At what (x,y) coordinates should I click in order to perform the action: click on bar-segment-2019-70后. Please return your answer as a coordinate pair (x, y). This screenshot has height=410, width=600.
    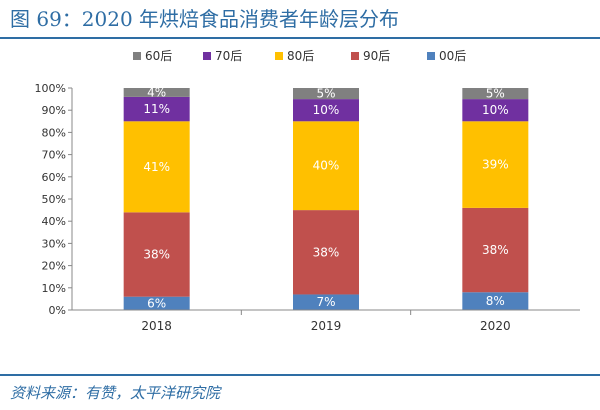
    Looking at the image, I should click on (326, 110).